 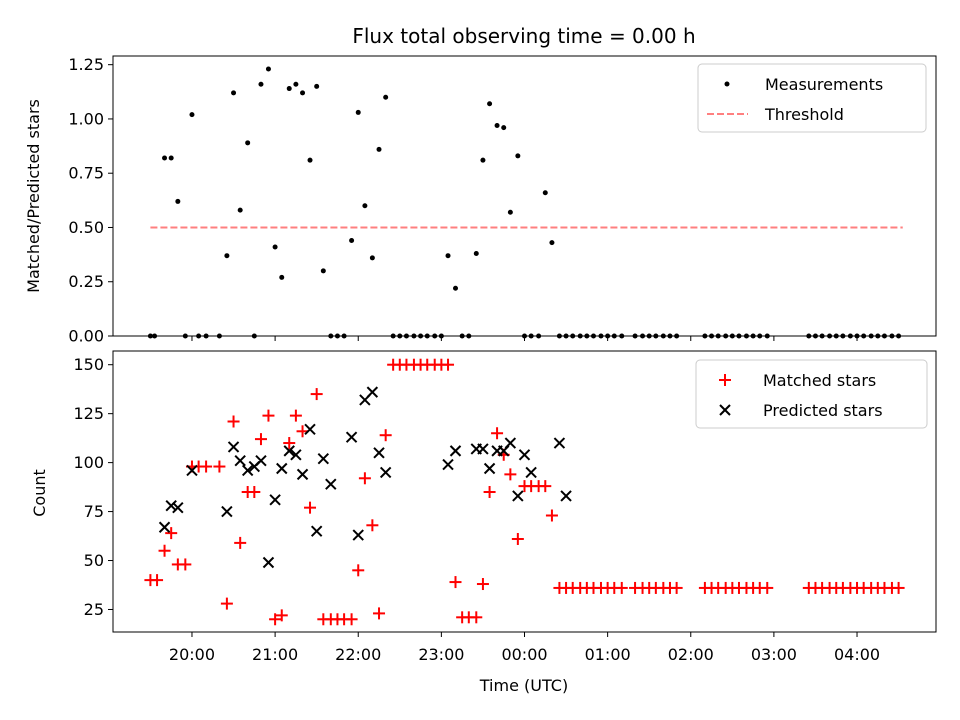 I want to click on y-tick-label: 50, so click(x=94, y=560).